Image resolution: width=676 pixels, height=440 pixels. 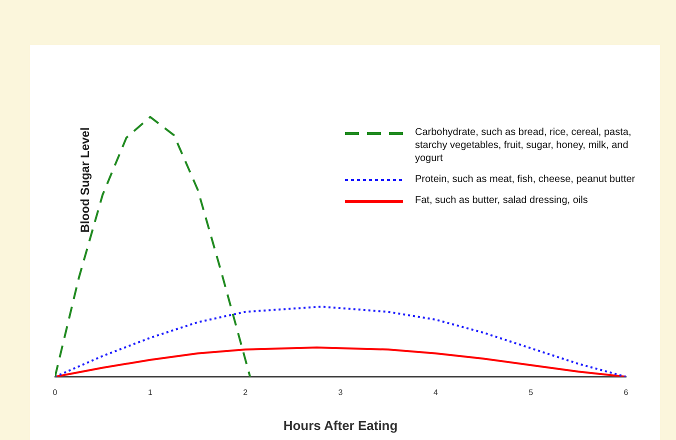 What do you see at coordinates (626, 392) in the screenshot?
I see `x-tick-label: 6` at bounding box center [626, 392].